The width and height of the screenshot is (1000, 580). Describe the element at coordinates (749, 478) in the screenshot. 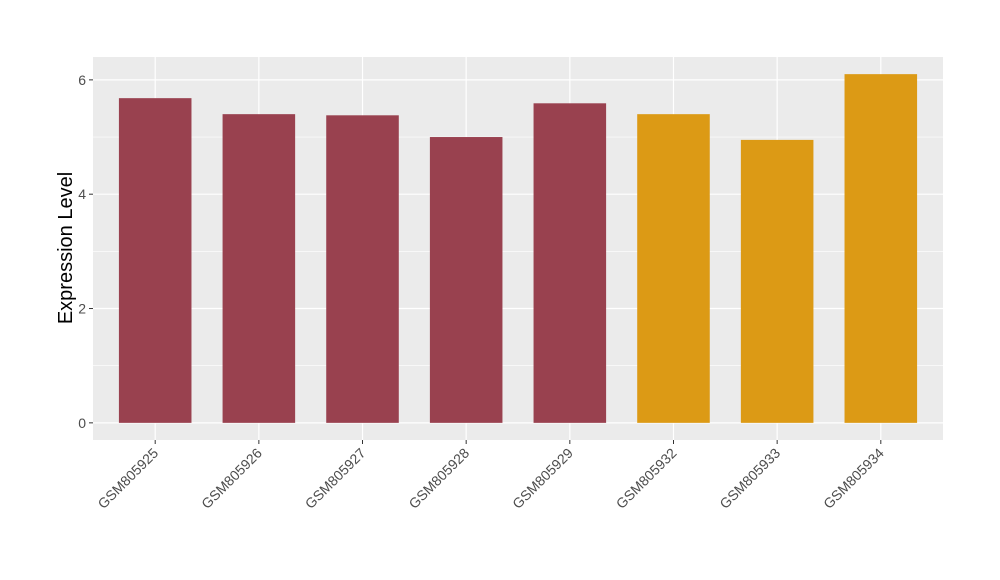

I see `x-tick-label: GSM805933` at that location.